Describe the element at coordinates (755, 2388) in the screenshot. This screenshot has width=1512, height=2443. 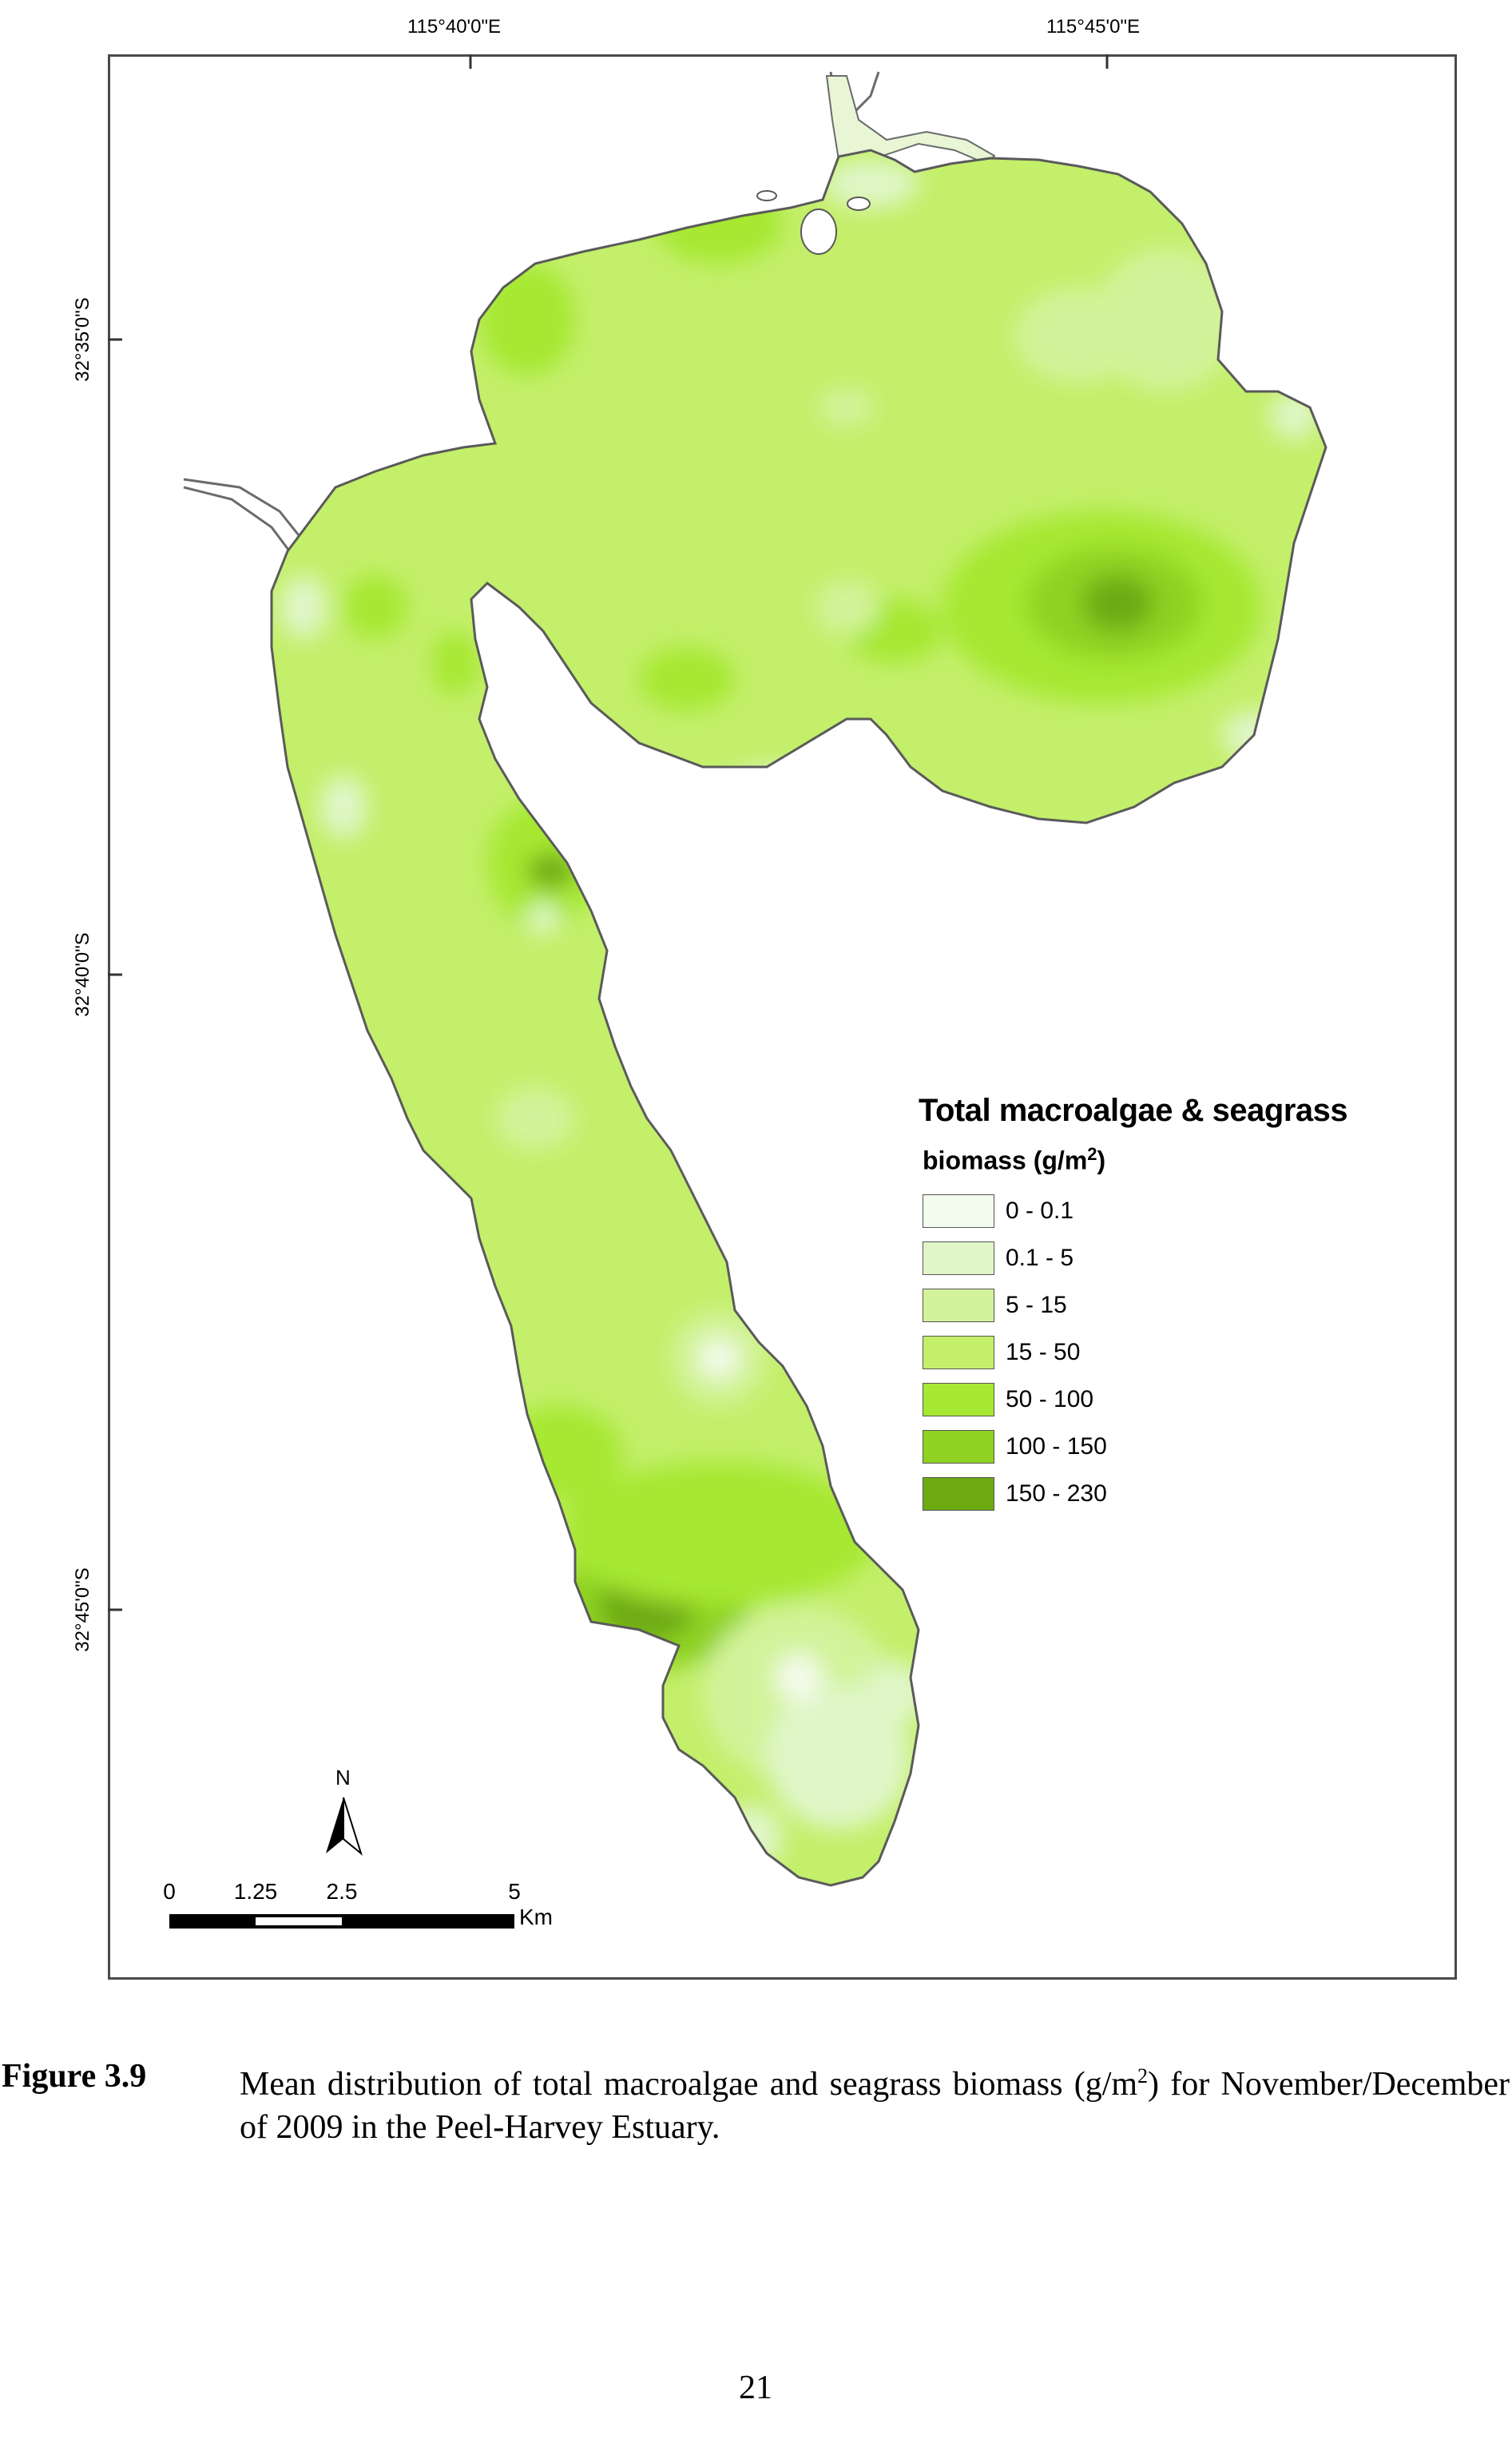
I see `page-number: 21` at that location.